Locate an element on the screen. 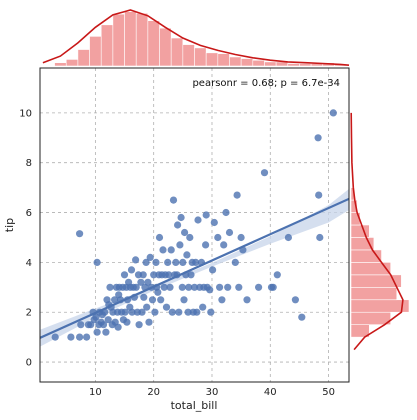 This screenshot has height=420, width=417. y-axis-title: tip is located at coordinates (9, 225).